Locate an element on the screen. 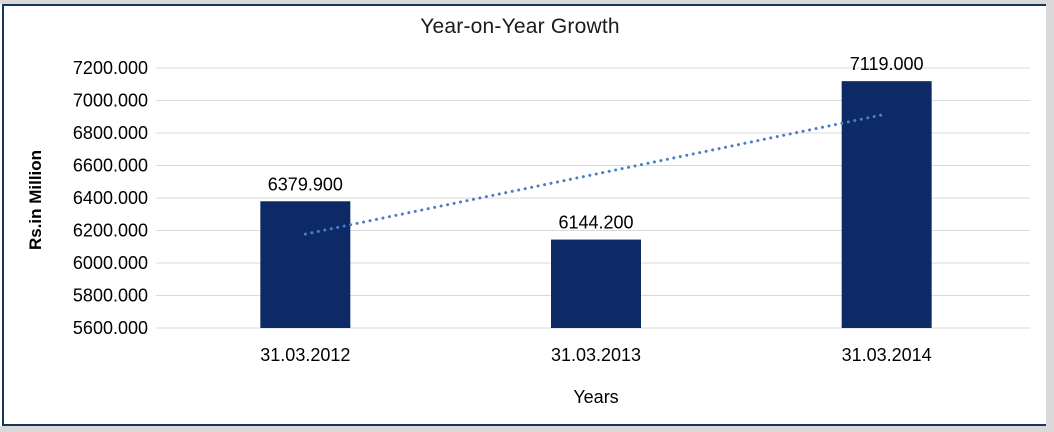 This screenshot has width=1054, height=432. y-tick-label: 6800.000 is located at coordinates (110, 133).